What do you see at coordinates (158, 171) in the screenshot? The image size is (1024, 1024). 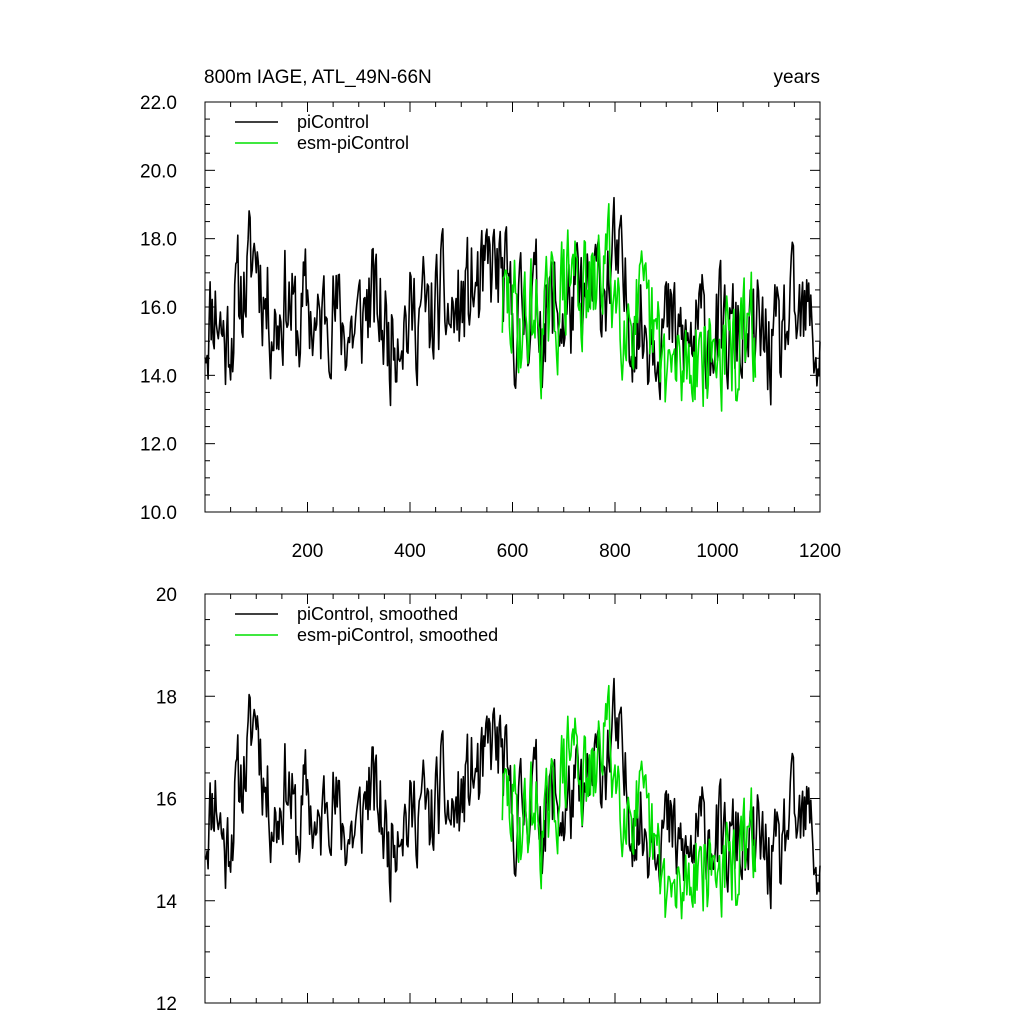 I see `y-tick-label: 20.0` at bounding box center [158, 171].